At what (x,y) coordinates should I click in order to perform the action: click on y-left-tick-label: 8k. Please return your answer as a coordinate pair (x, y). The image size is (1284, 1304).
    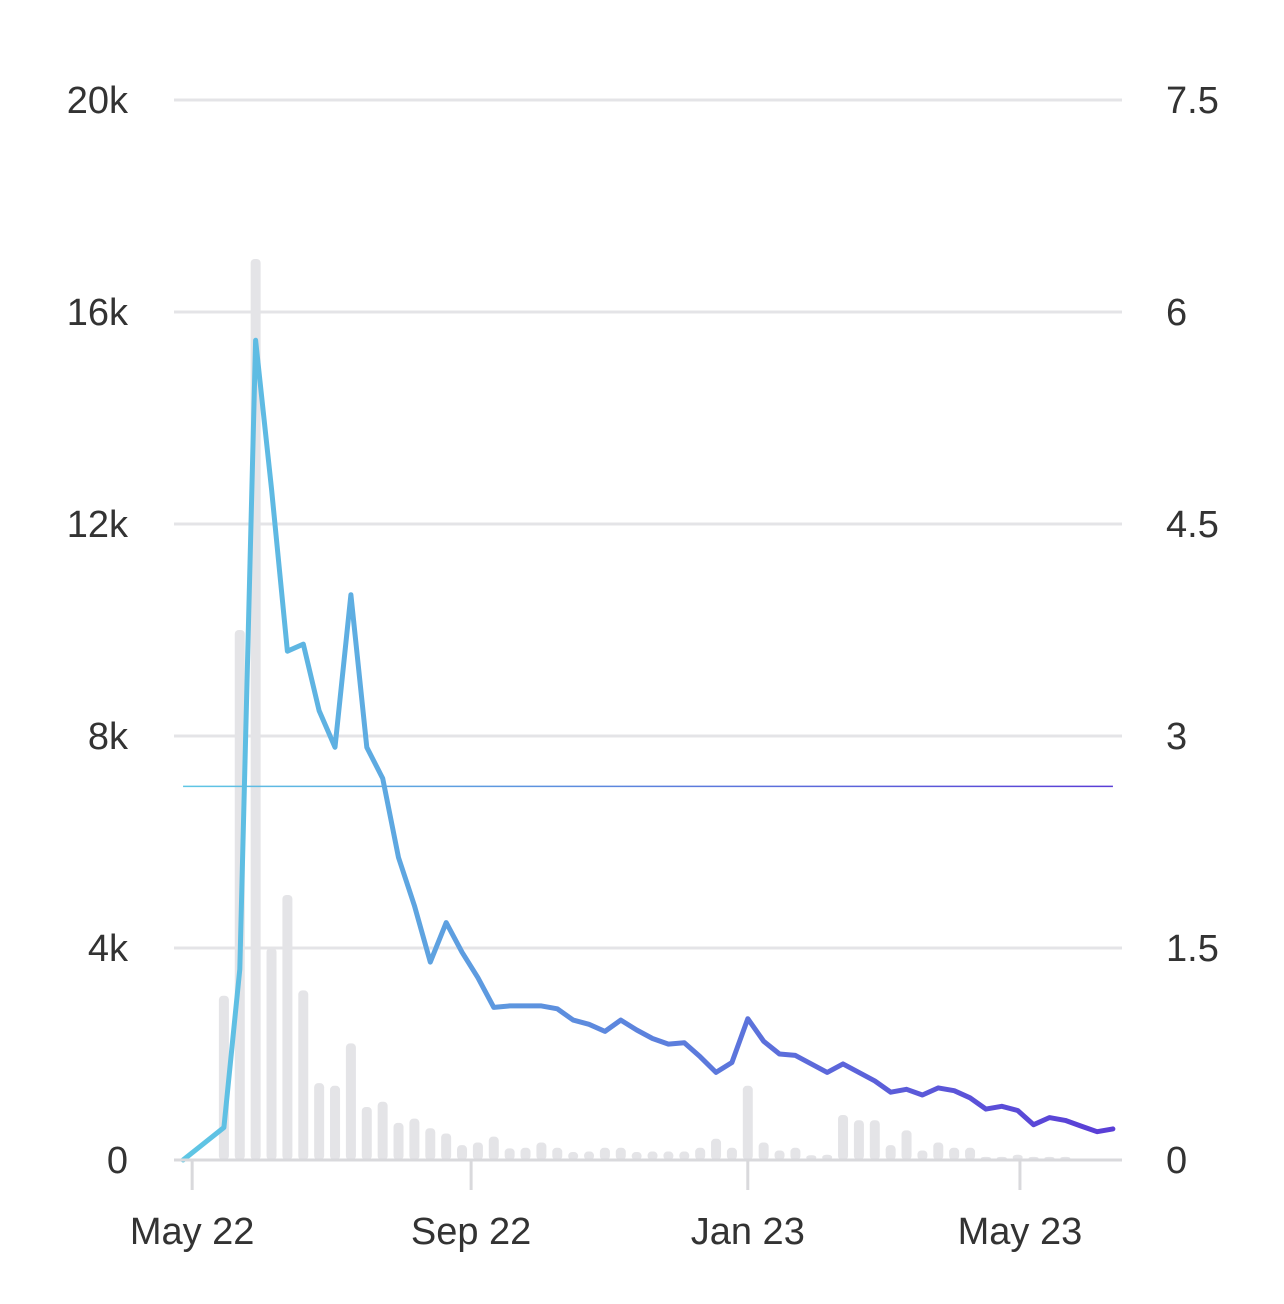
    Looking at the image, I should click on (108, 737).